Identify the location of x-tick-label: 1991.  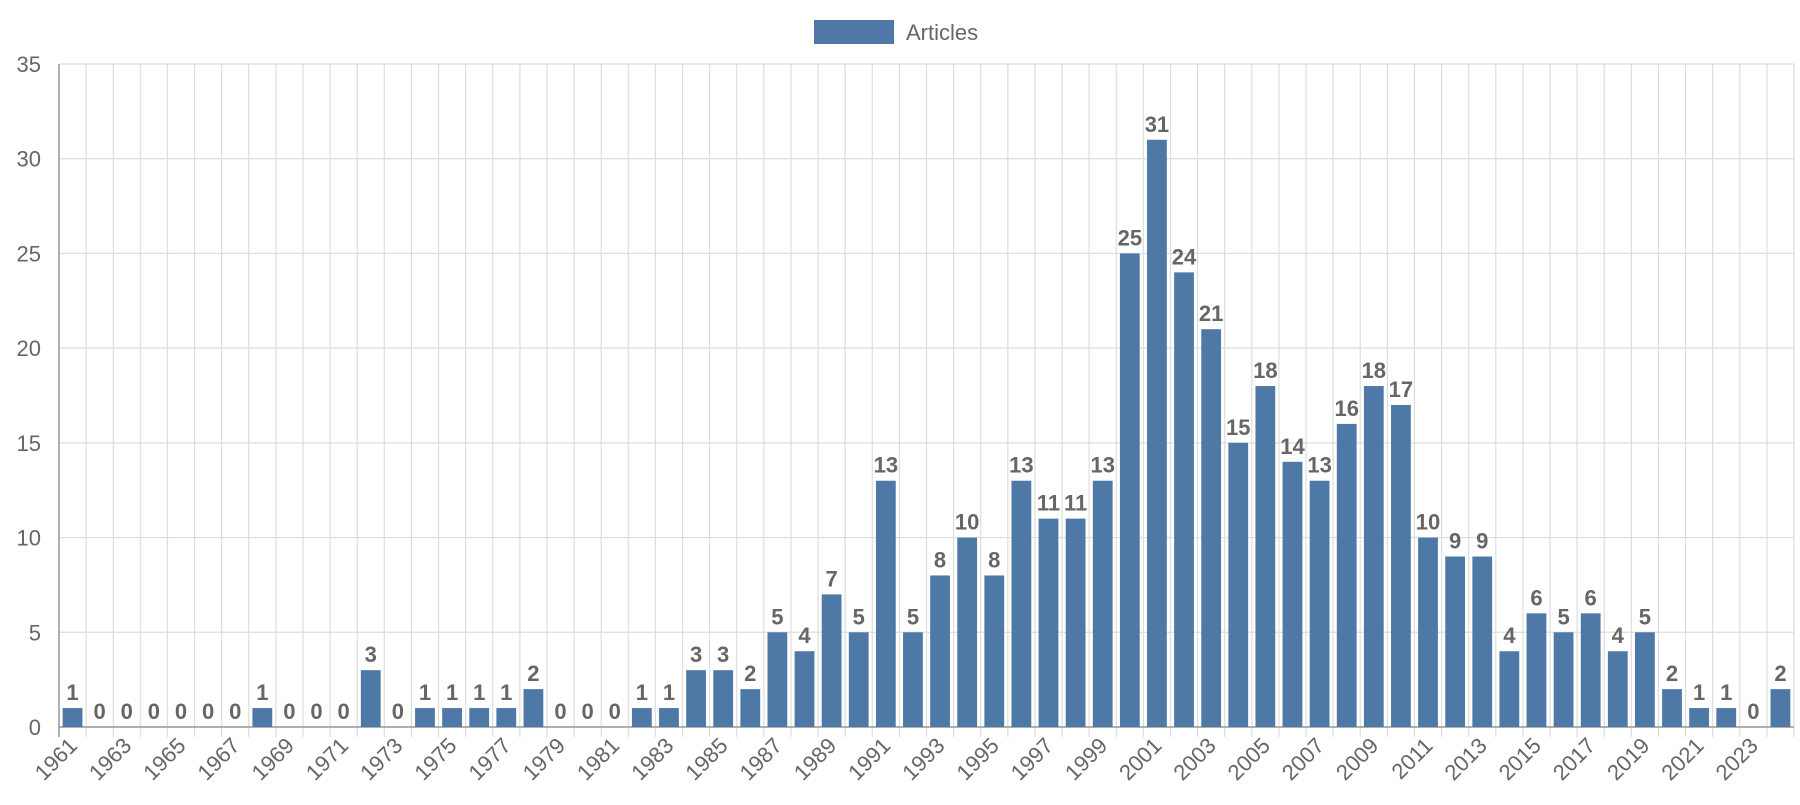
(869, 759).